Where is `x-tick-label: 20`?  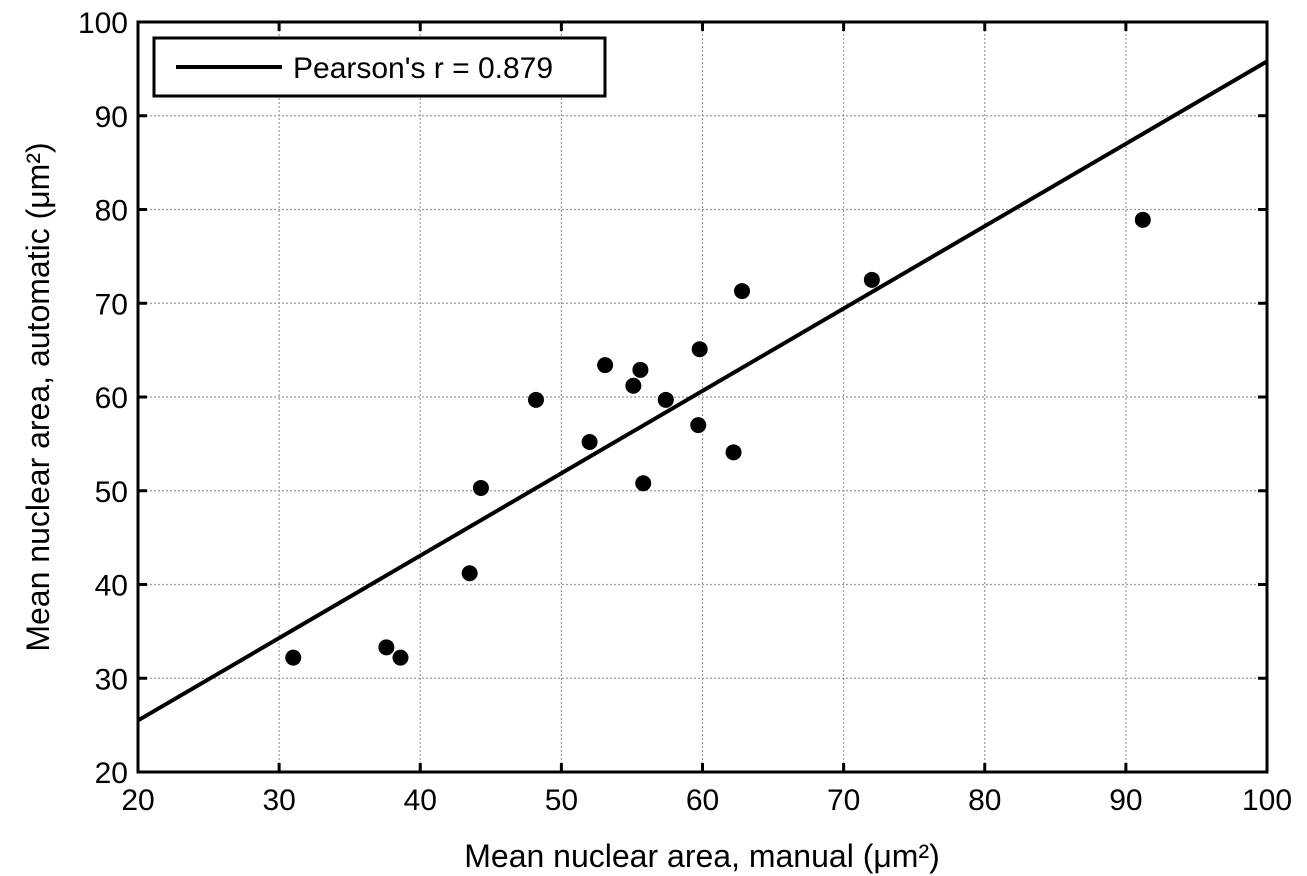
x-tick-label: 20 is located at coordinates (137, 800).